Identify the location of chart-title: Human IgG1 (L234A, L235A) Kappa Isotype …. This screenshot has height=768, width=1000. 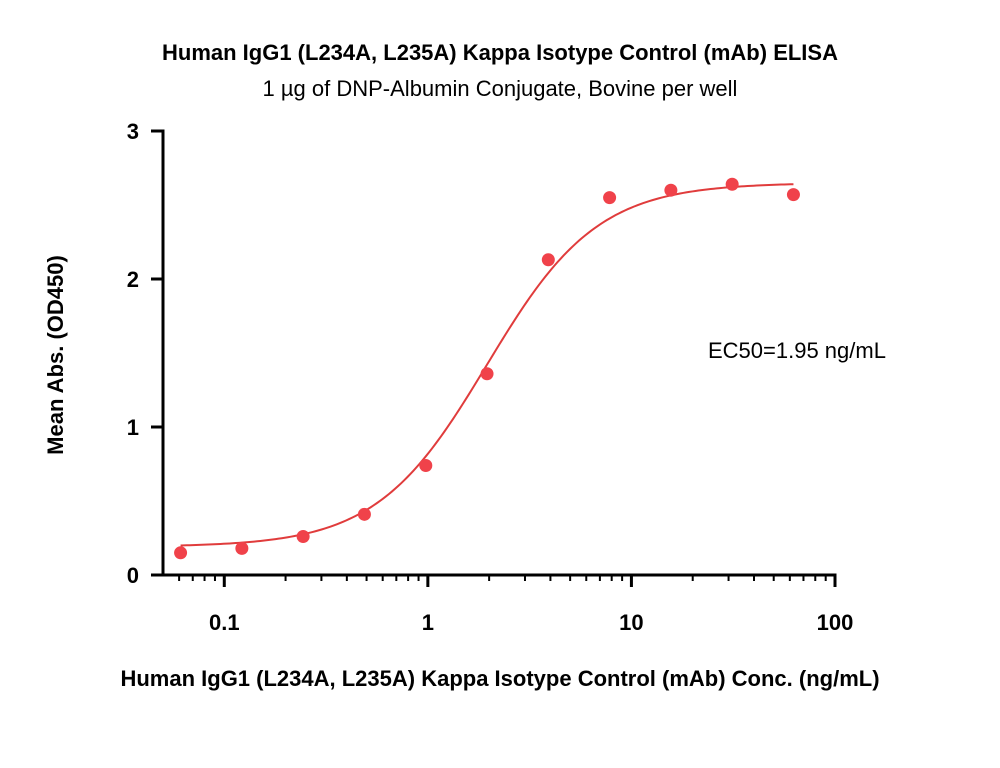
(500, 52).